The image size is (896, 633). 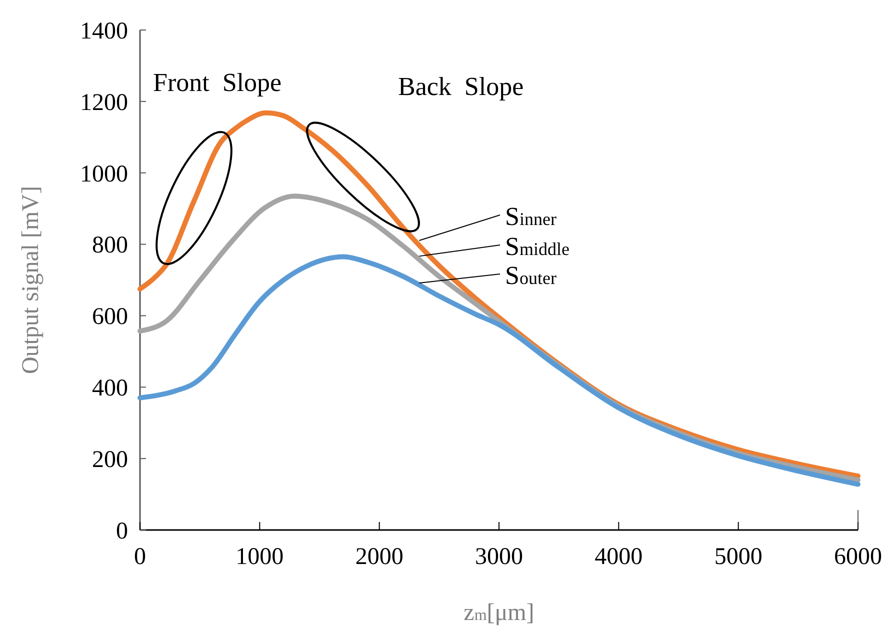 I want to click on text: Sinner, so click(x=530, y=216).